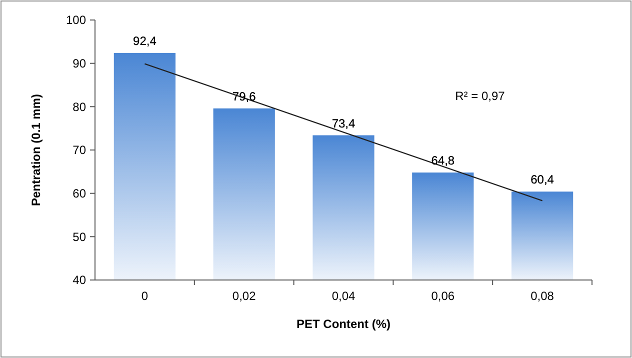 The width and height of the screenshot is (632, 358). Describe the element at coordinates (244, 296) in the screenshot. I see `x-tick-label: 0,02` at that location.